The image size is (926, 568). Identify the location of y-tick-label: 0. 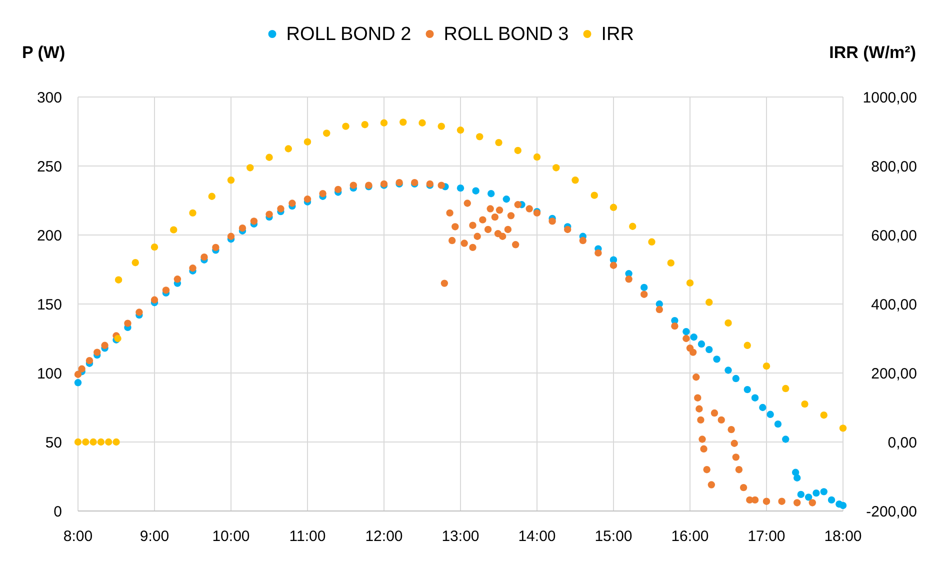
(58, 511).